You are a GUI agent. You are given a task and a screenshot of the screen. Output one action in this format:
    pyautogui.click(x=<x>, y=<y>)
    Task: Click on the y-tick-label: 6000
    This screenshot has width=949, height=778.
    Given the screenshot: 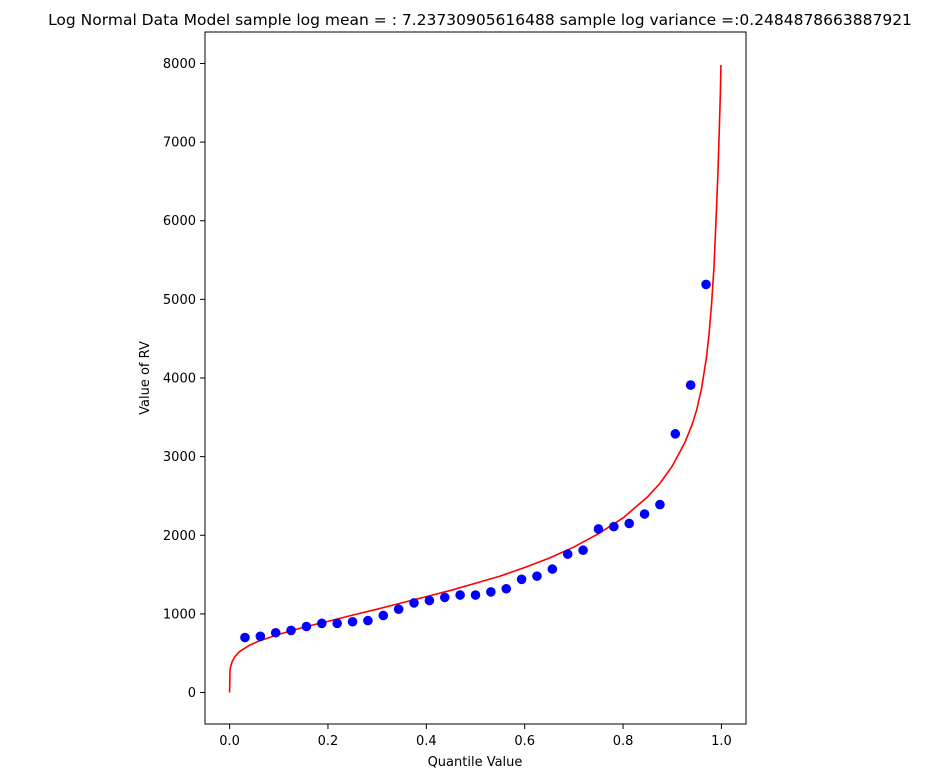 What is the action you would take?
    pyautogui.click(x=179, y=221)
    